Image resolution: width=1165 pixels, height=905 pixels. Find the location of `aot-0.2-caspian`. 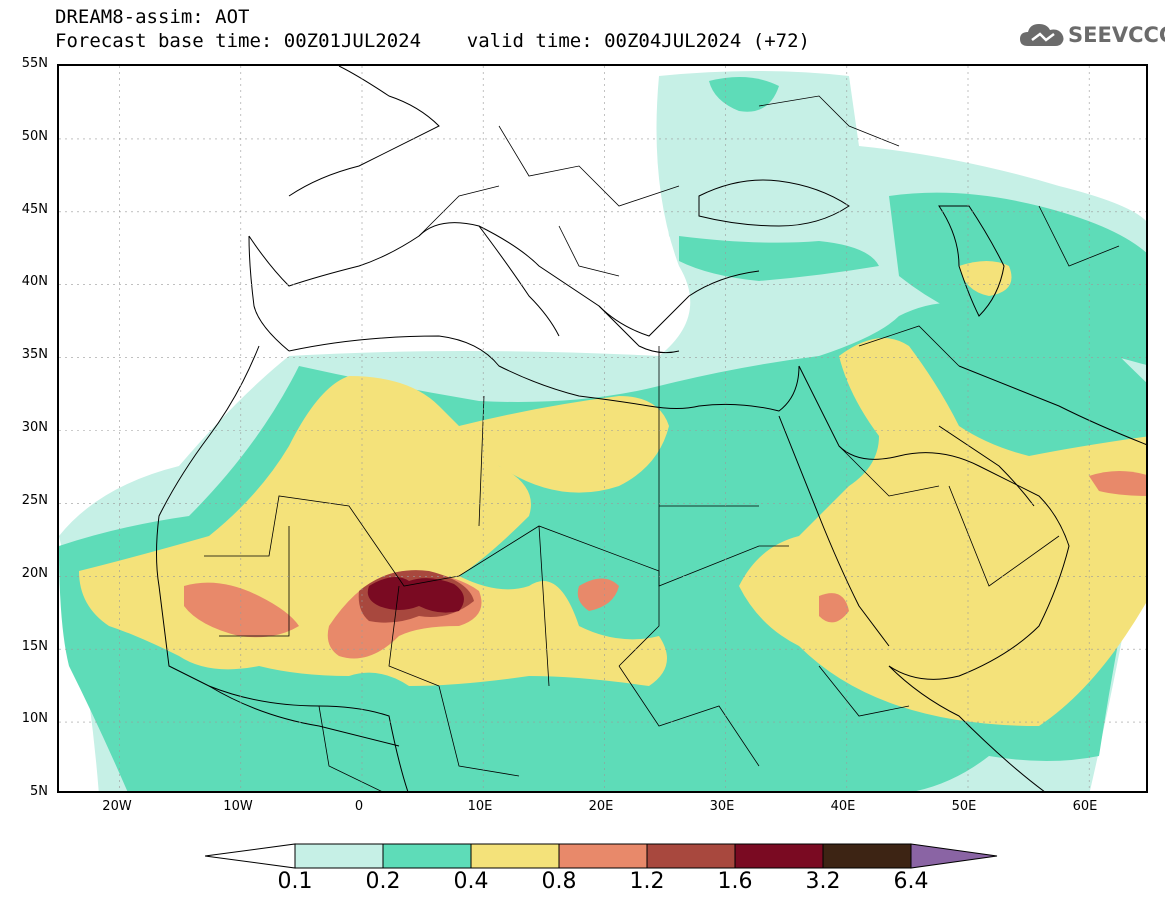

aot-0.2-caspian is located at coordinates (1017, 278).